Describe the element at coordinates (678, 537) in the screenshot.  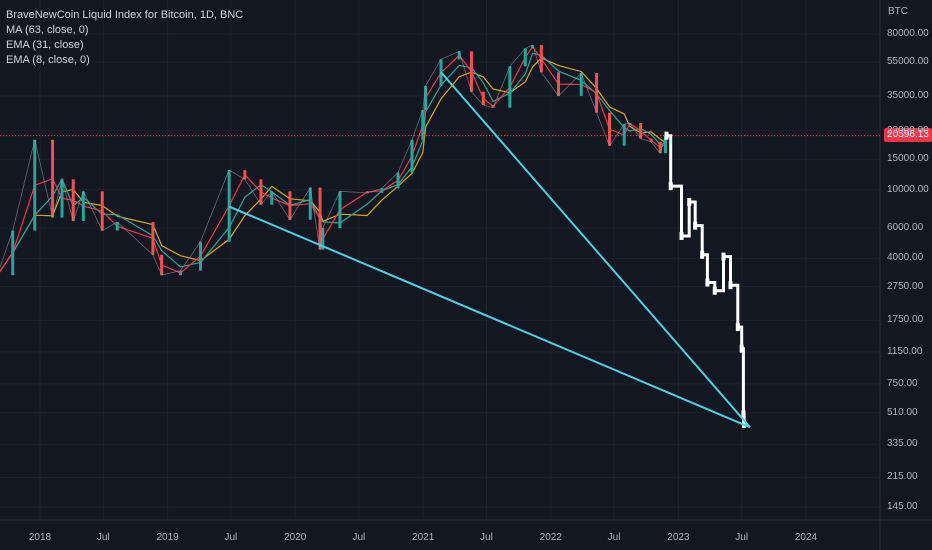
I see `time-tick-label: 2023` at that location.